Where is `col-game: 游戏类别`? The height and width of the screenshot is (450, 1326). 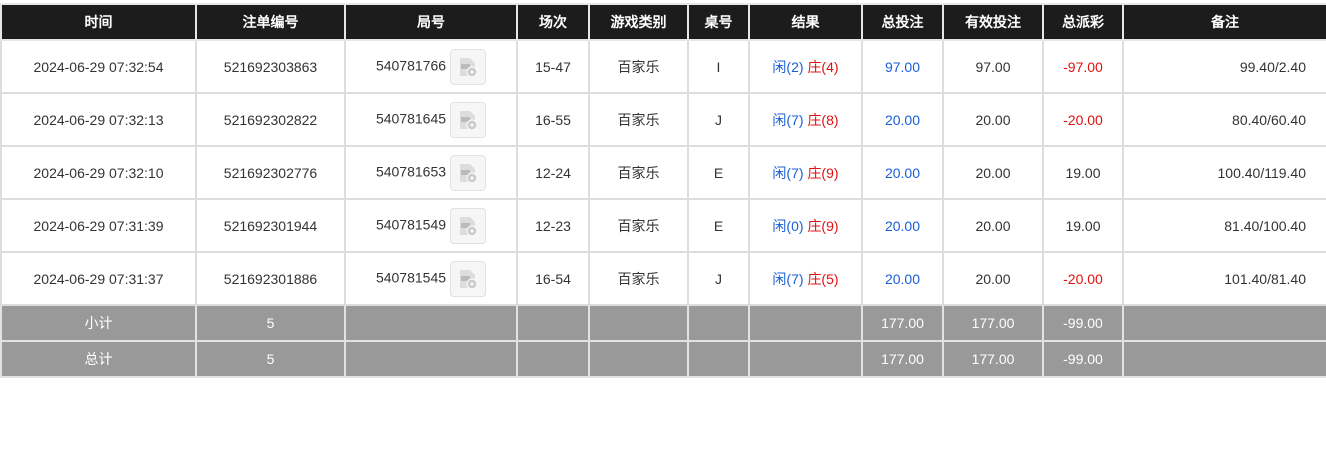
col-game: 游戏类别 is located at coordinates (638, 22).